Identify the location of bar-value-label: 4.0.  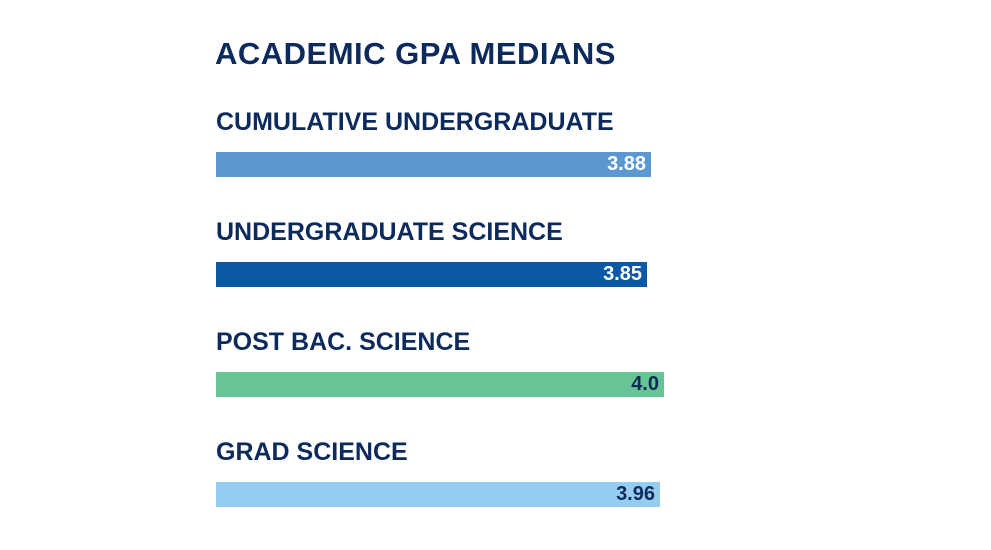
(645, 384).